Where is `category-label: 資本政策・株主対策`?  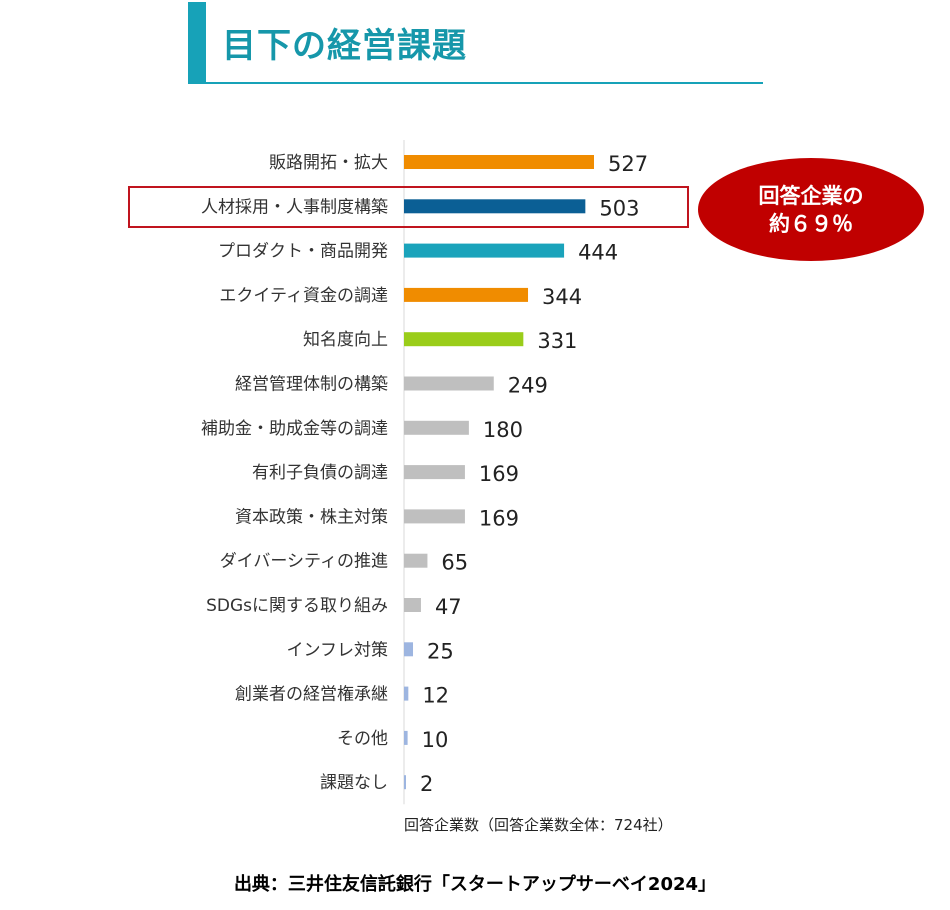
category-label: 資本政策・株主対策 is located at coordinates (311, 517).